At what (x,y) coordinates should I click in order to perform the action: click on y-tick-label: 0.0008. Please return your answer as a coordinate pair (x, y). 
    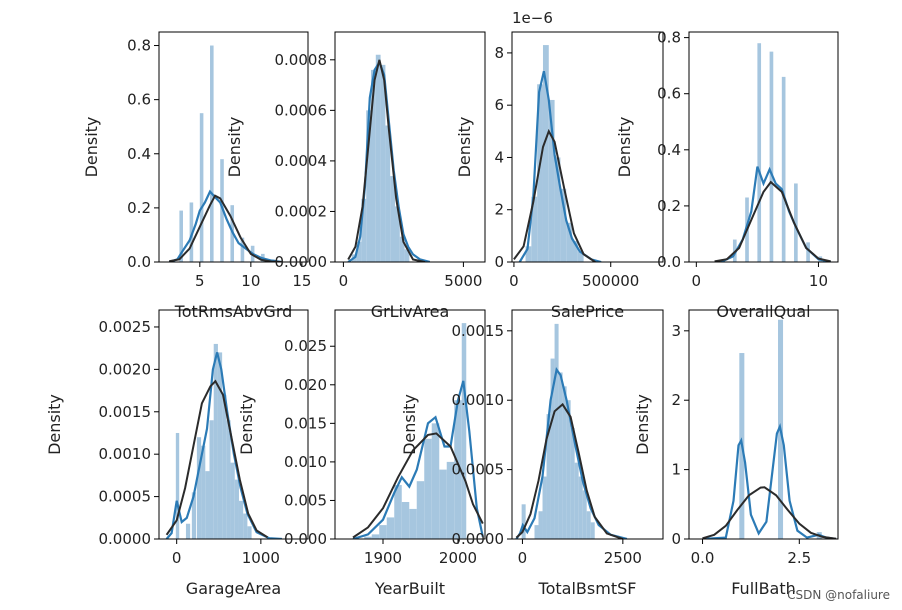
    Looking at the image, I should click on (301, 60).